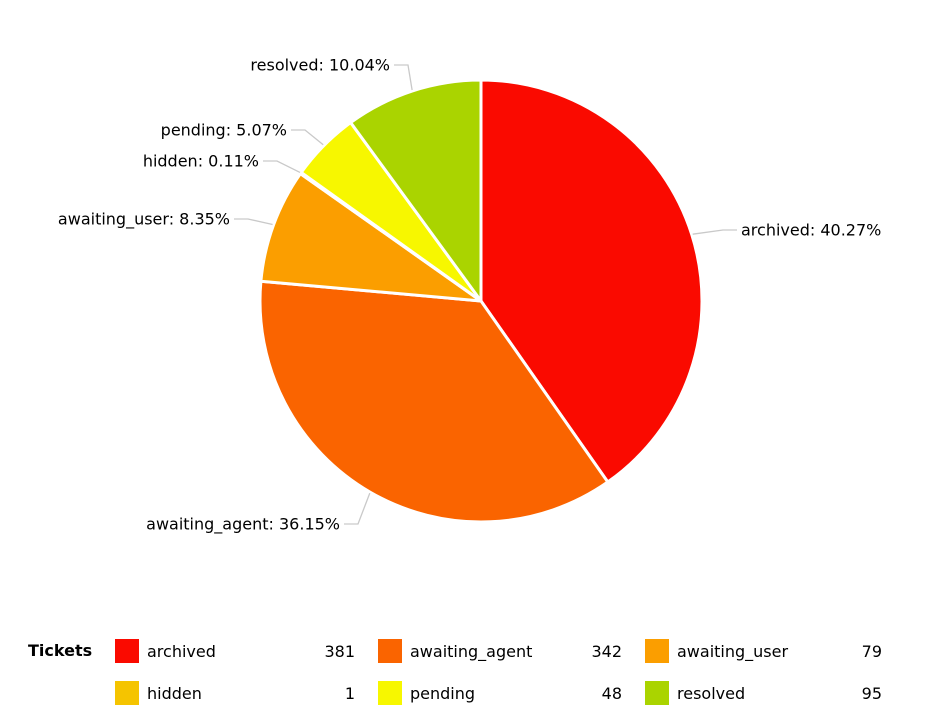 Image resolution: width=934 pixels, height=728 pixels. What do you see at coordinates (371, 237) in the screenshot?
I see `pie-slice-awaiting_user` at bounding box center [371, 237].